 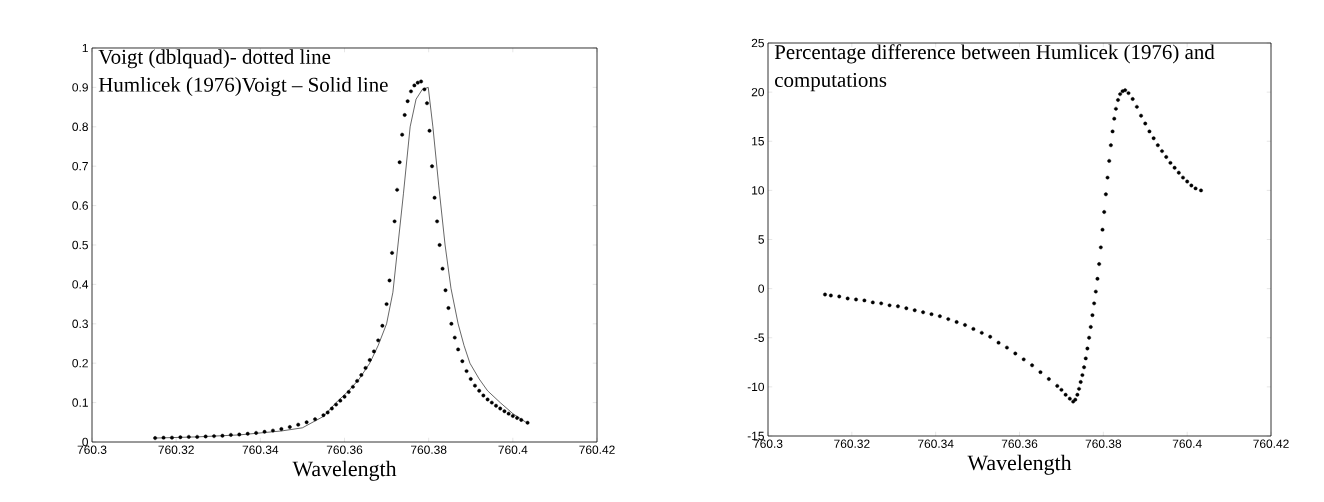 I want to click on y-tick-label: 15, so click(x=758, y=141).